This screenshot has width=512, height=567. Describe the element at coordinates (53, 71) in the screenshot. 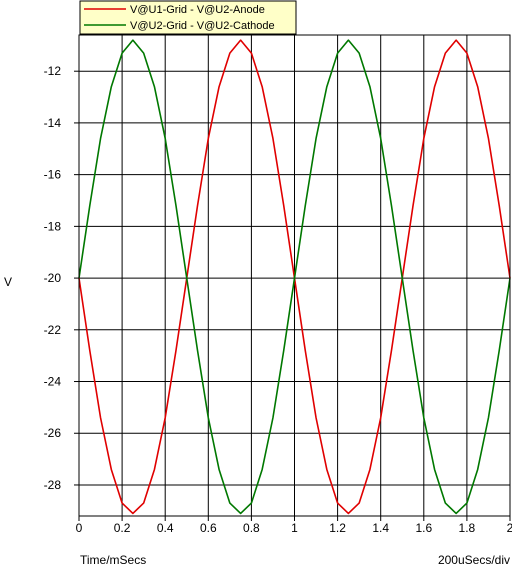

I see `y-tick-label: -12` at that location.